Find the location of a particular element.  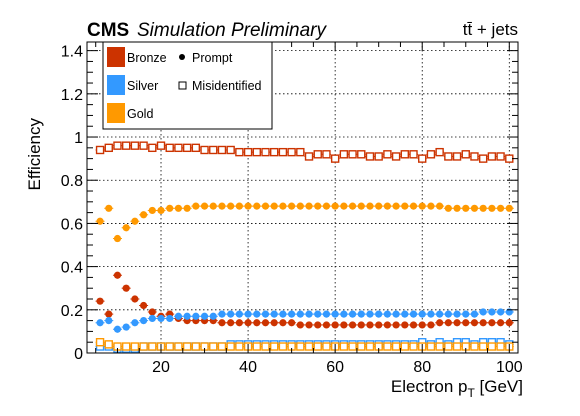

legend-misidentified-marker is located at coordinates (182, 85).